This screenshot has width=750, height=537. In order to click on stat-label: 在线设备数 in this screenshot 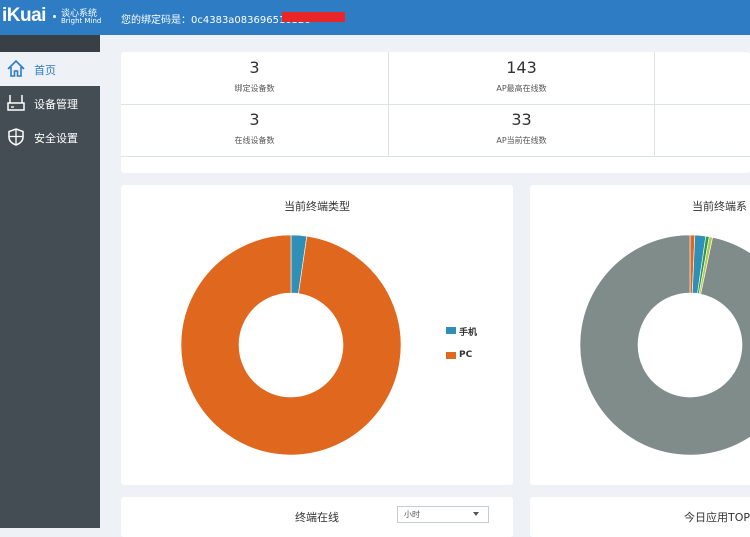, I will do `click(254, 140)`.